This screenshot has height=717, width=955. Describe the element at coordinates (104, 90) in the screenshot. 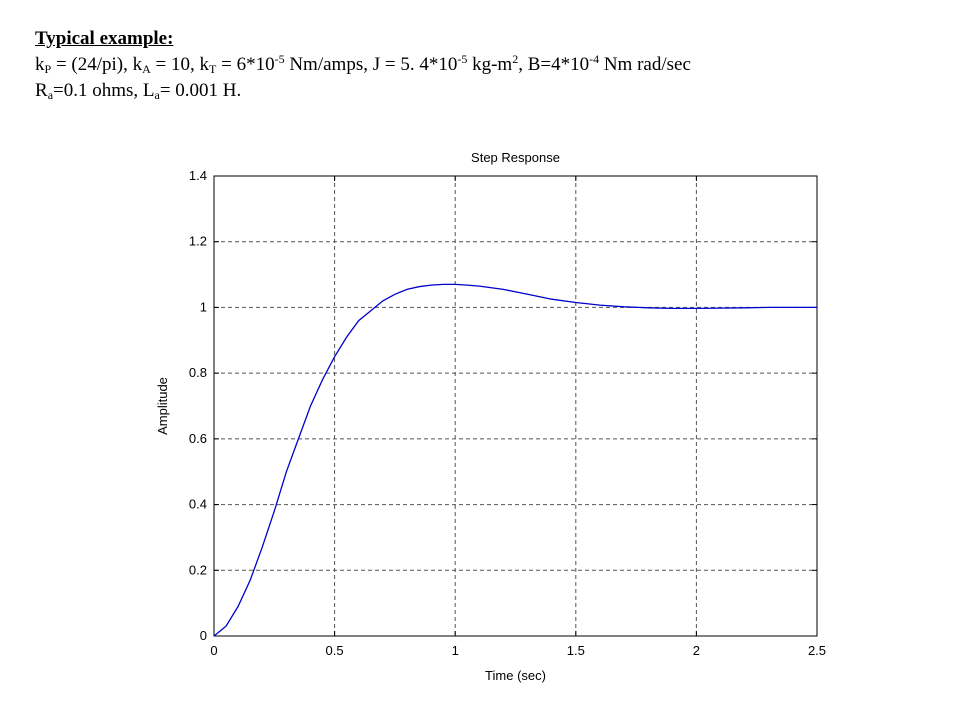

I see `ra-value: =0.1 ohms, L` at that location.